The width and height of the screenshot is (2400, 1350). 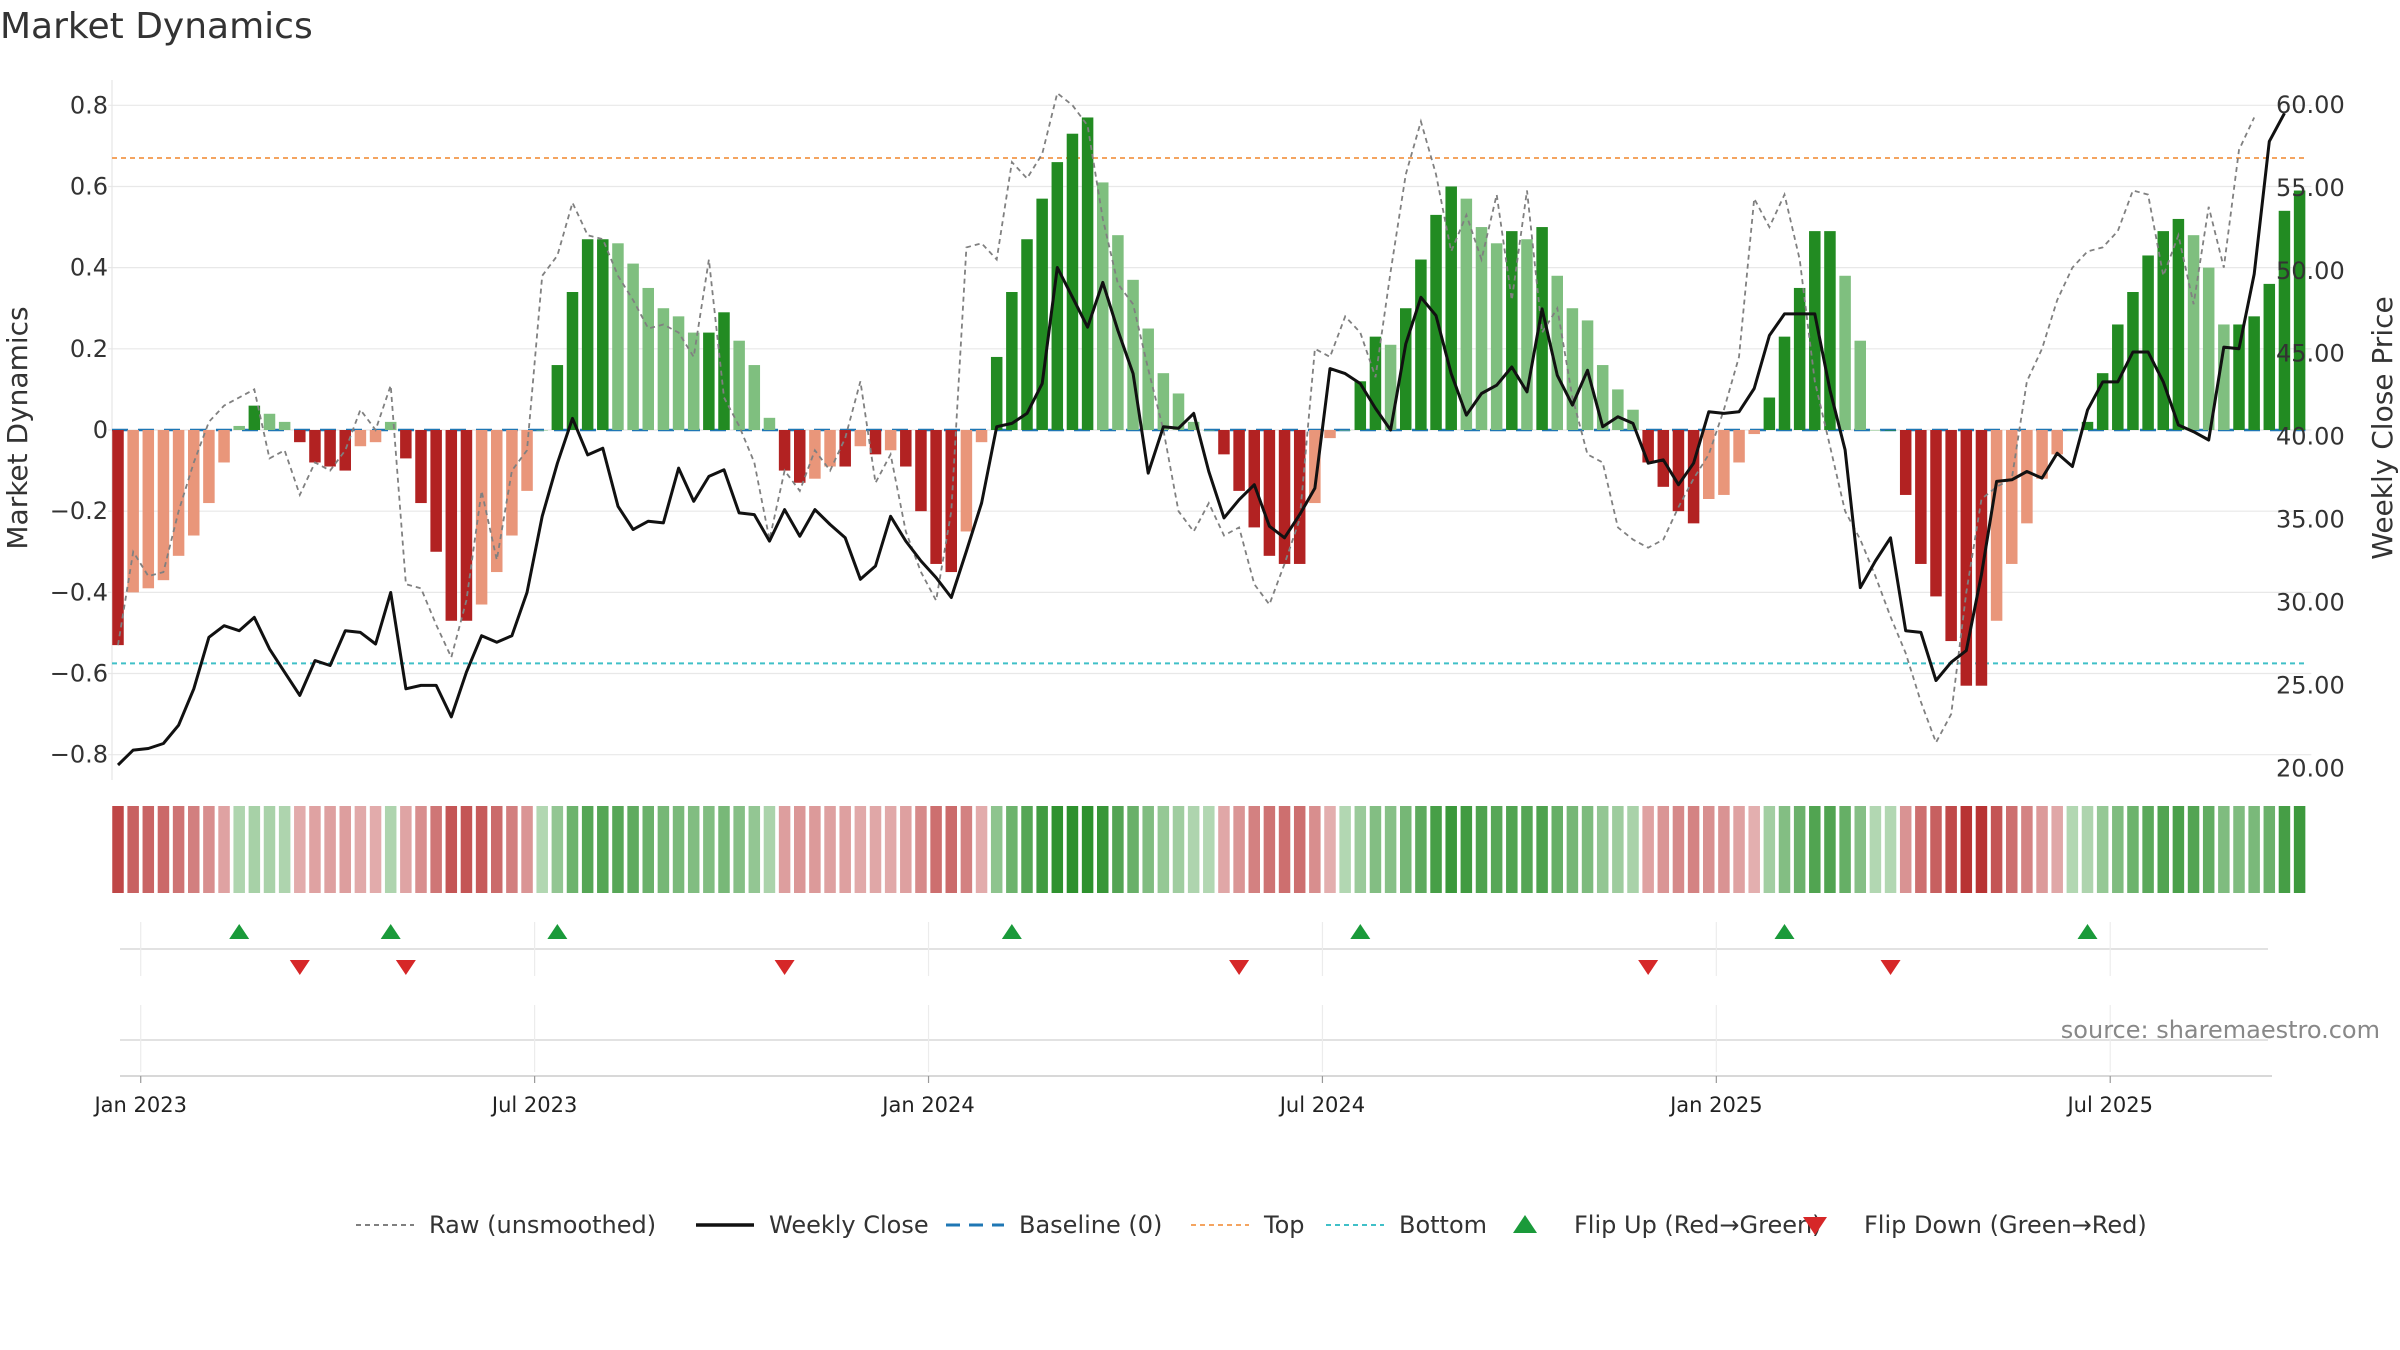 I want to click on y2-axis-label: Weekly Close Price, so click(x=2382, y=427).